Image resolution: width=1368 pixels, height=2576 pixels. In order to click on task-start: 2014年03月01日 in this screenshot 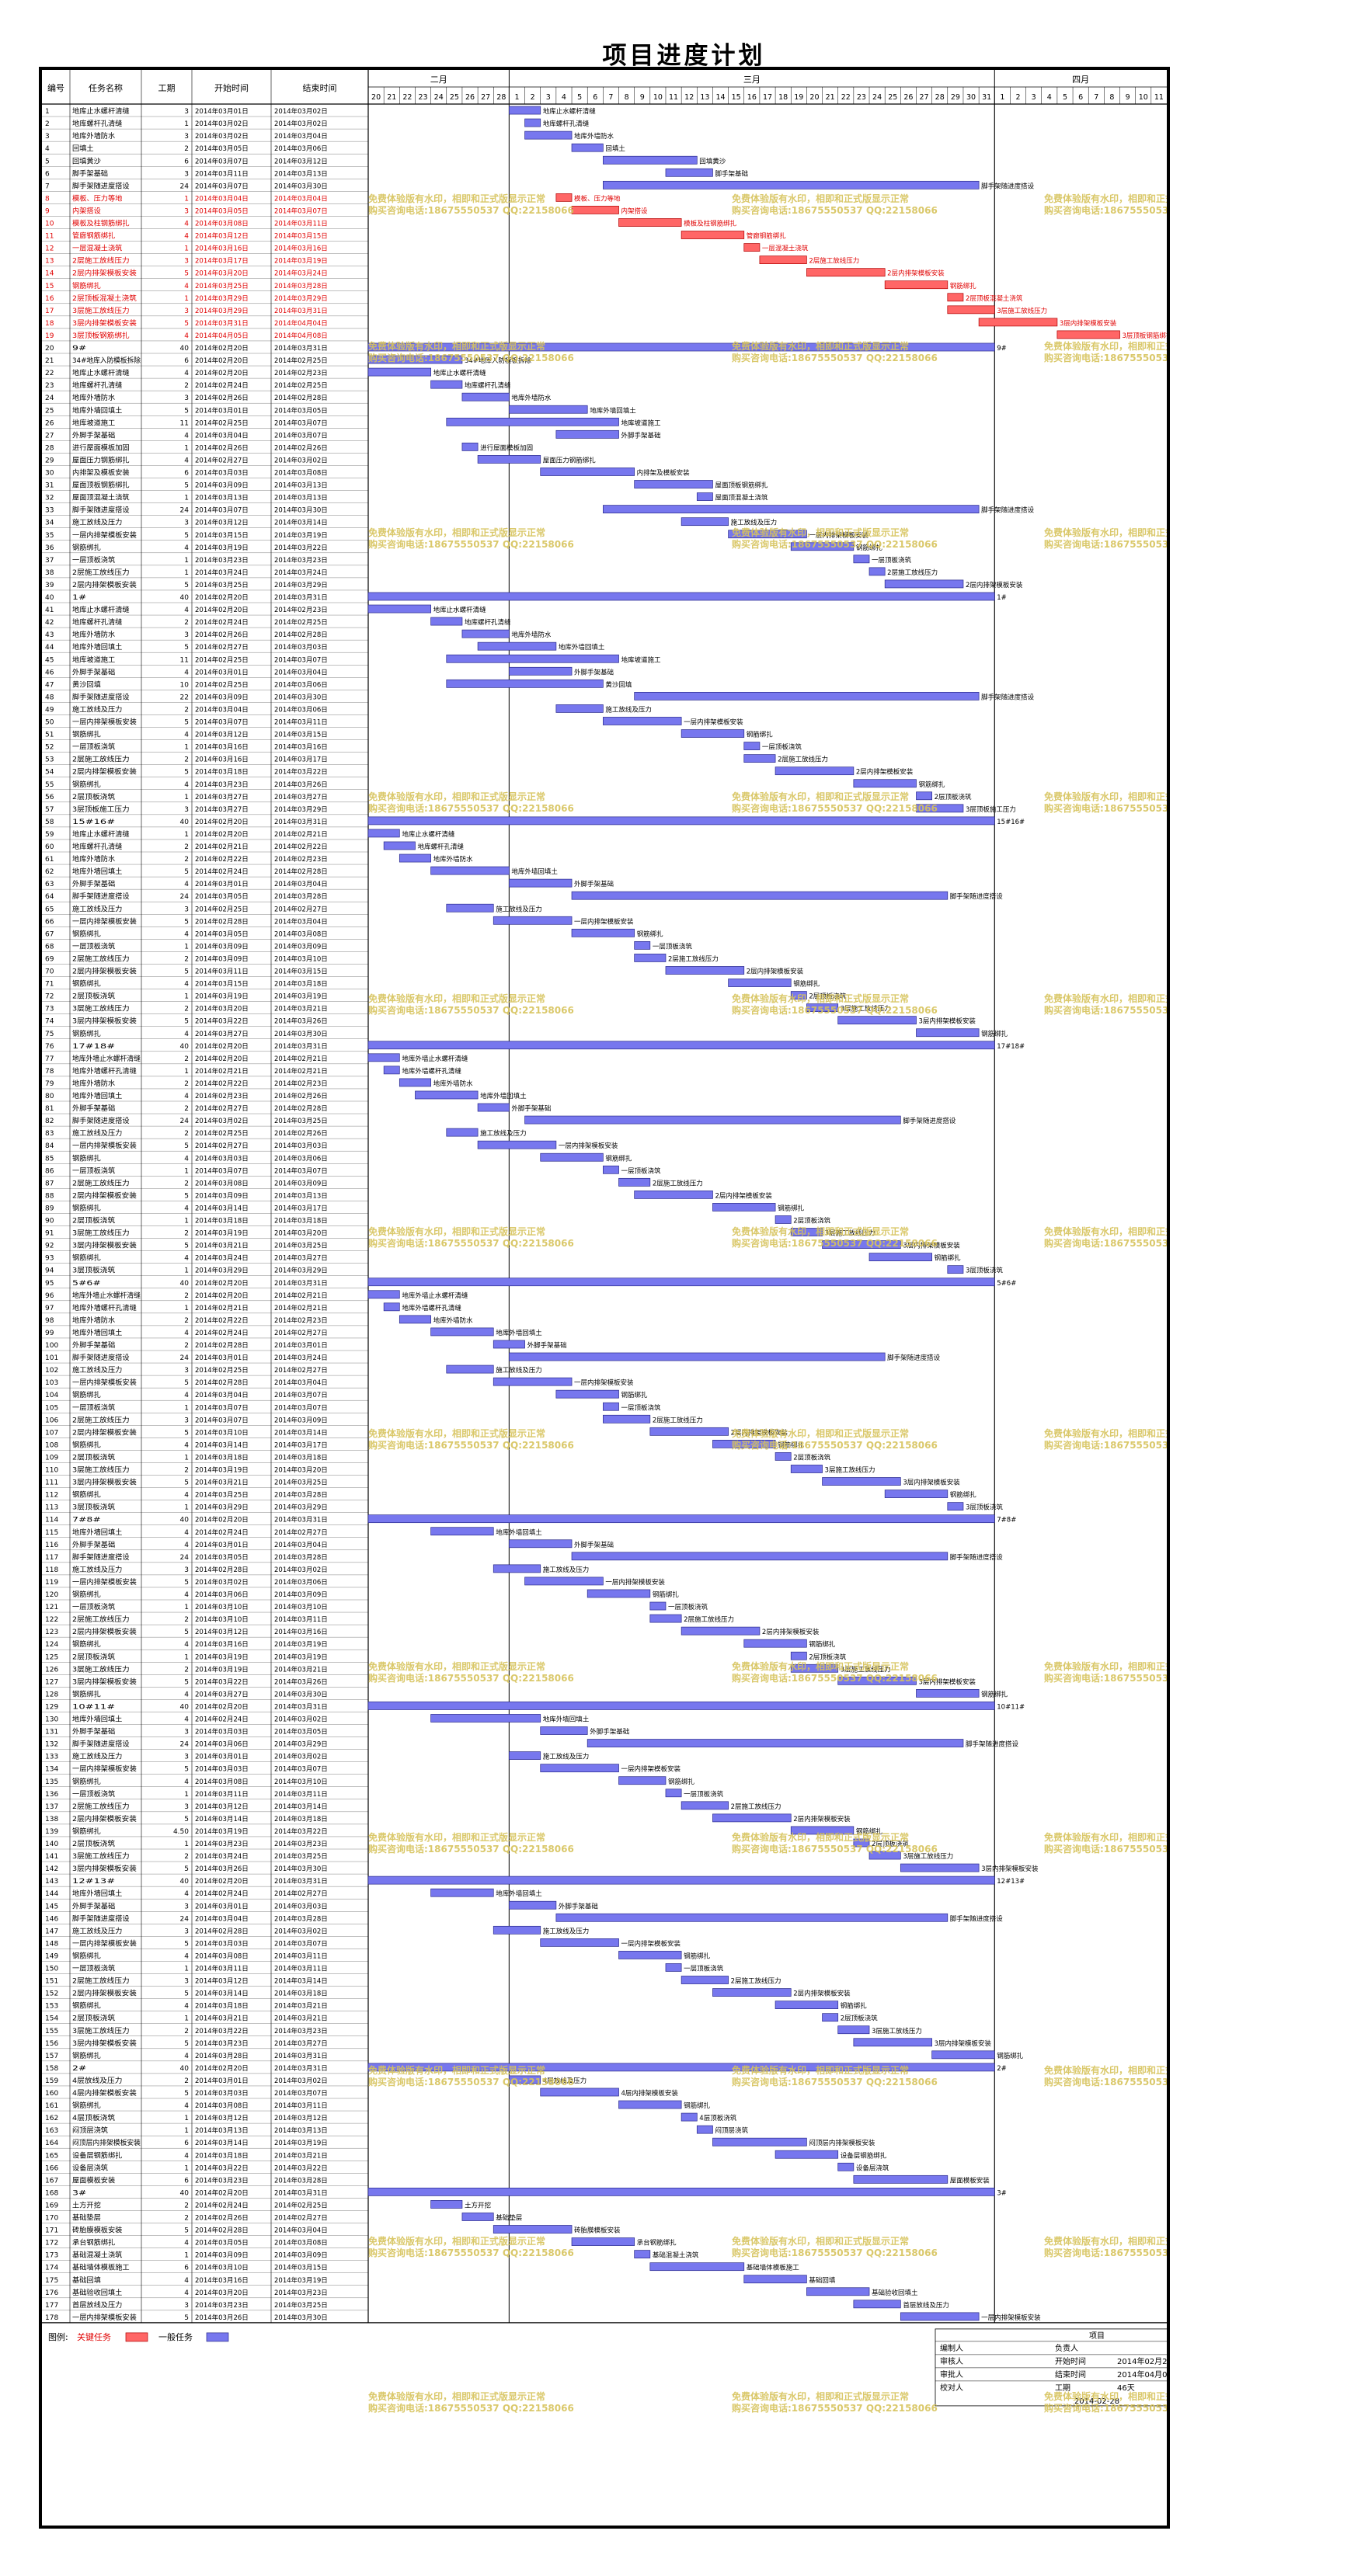, I will do `click(222, 1545)`.